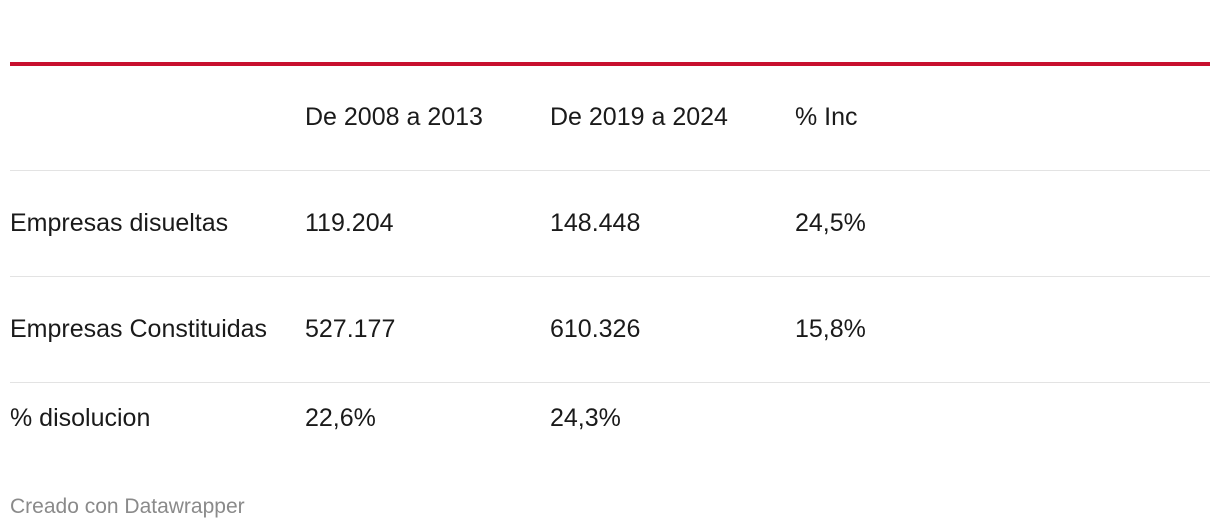 The image size is (1220, 532). I want to click on header-cell-inc: % Inc, so click(826, 117).